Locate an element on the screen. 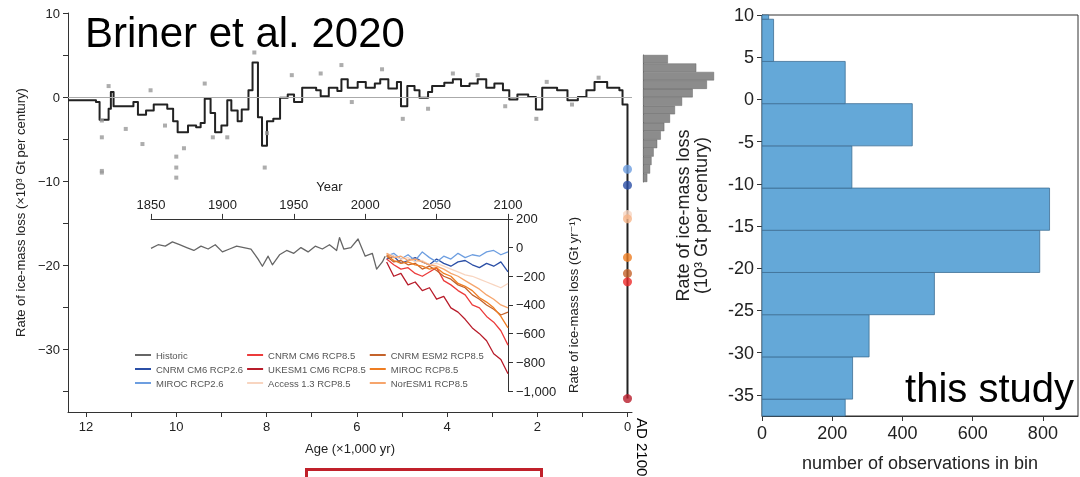  legend-label: CNRM CM6 RCP2.6 is located at coordinates (200, 369).